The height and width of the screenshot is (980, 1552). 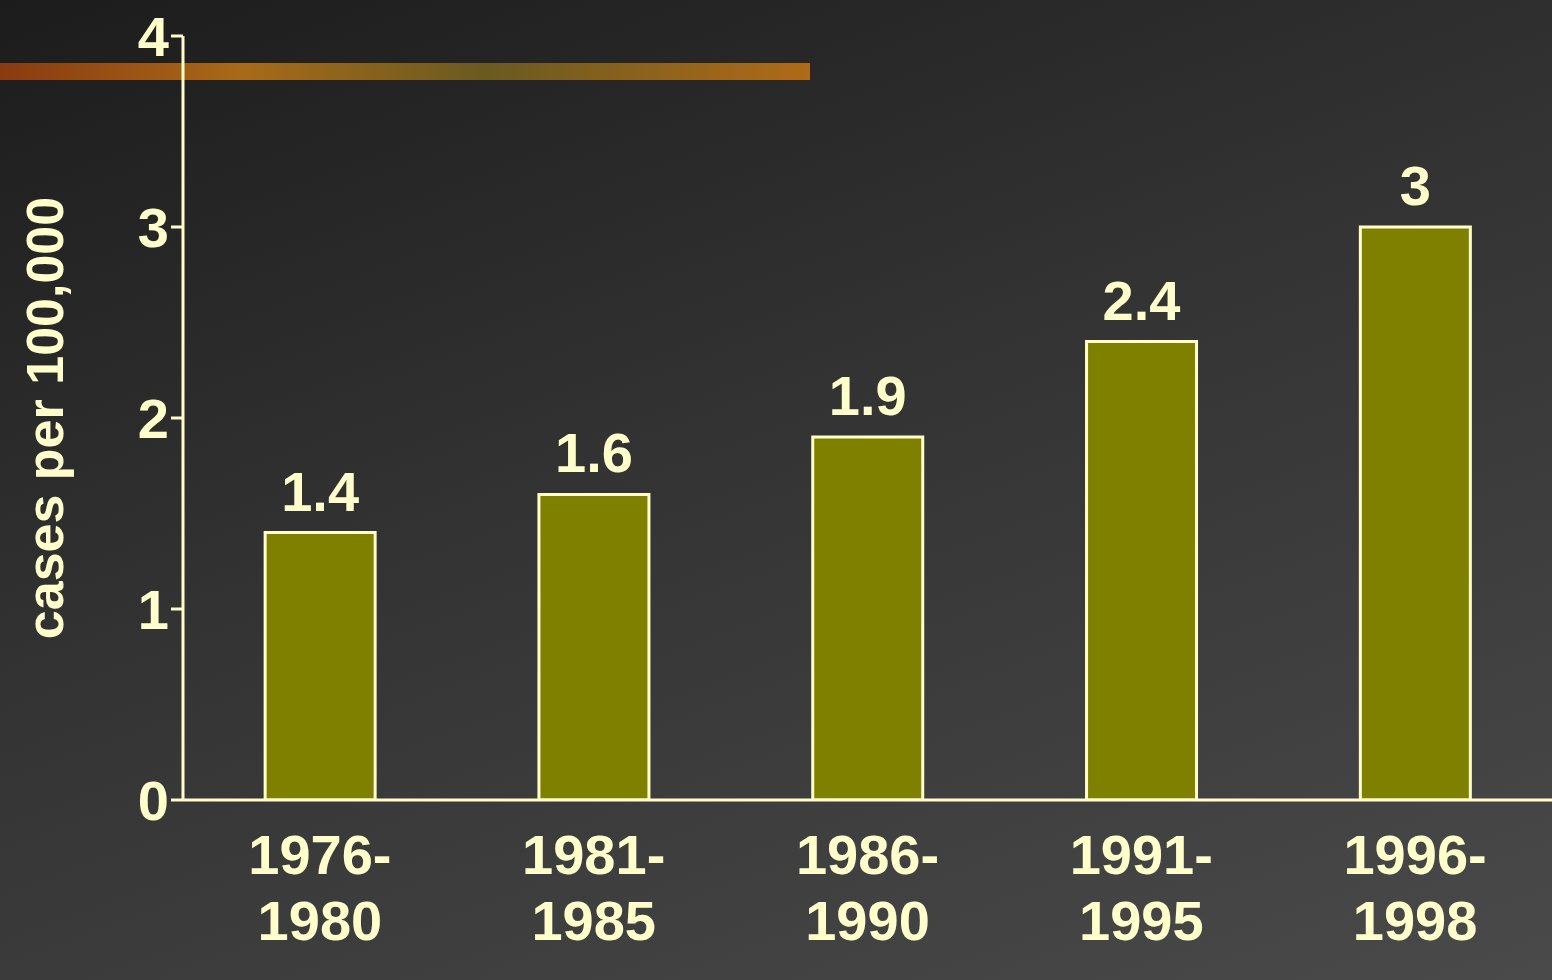 What do you see at coordinates (153, 800) in the screenshot?
I see `y-tick-label: 0` at bounding box center [153, 800].